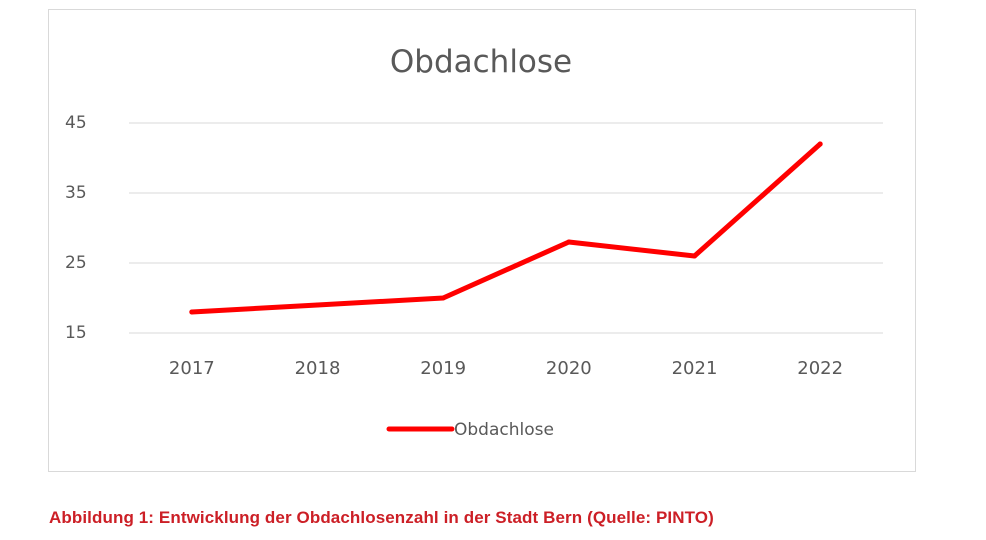 Image resolution: width=986 pixels, height=540 pixels. What do you see at coordinates (76, 333) in the screenshot?
I see `y-tick-label: 15` at bounding box center [76, 333].